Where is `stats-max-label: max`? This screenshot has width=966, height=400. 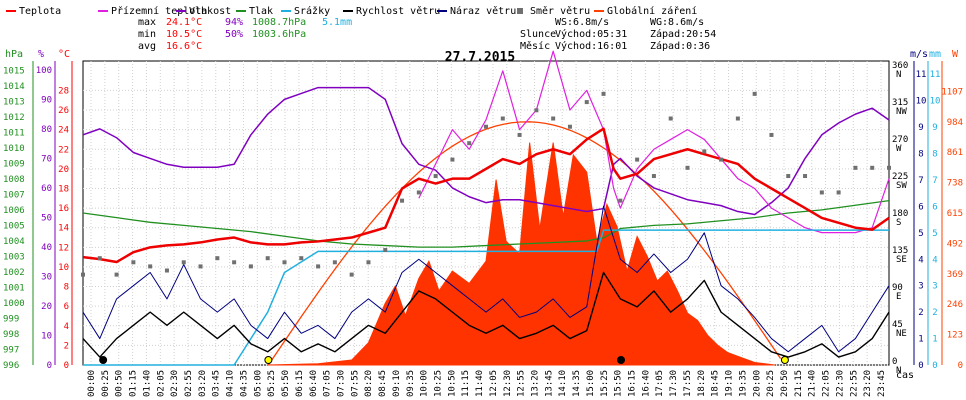 stats-max-label: max is located at coordinates (147, 22).